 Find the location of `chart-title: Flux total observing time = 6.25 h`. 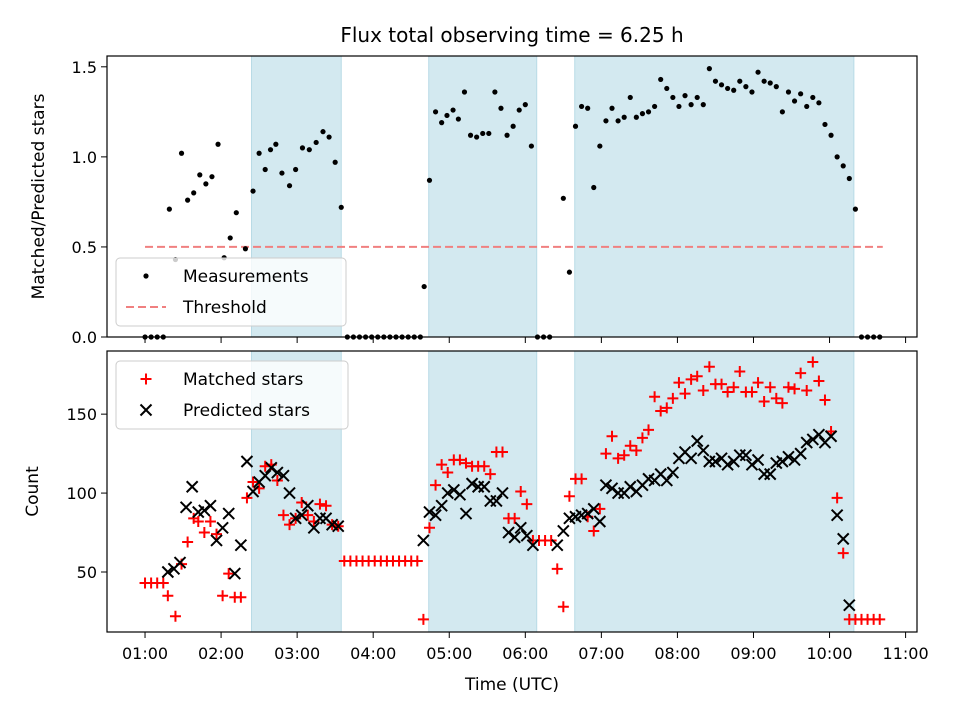

chart-title: Flux total observing time = 6.25 h is located at coordinates (511, 35).